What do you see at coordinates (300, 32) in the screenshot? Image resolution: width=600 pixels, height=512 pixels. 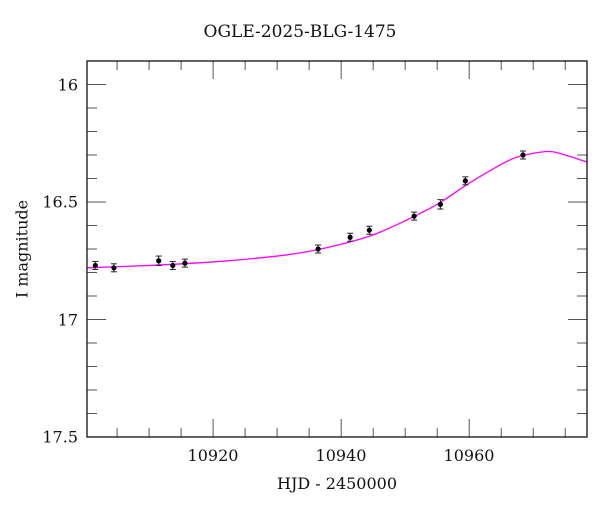 I see `chart-title: OGLE-2025-BLG-1475` at bounding box center [300, 32].